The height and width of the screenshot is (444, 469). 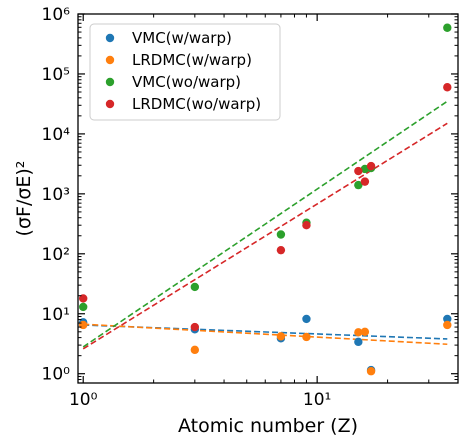 What do you see at coordinates (268, 426) in the screenshot?
I see `x-axis-label: Atomic number (Z)` at bounding box center [268, 426].